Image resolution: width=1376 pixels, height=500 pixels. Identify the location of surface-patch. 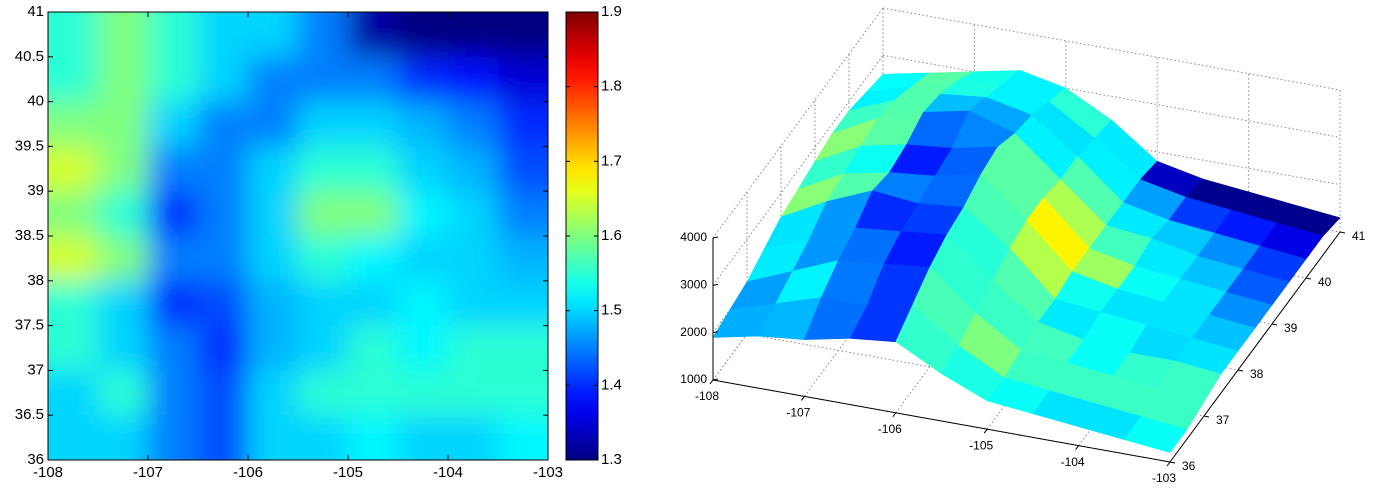
(1155, 434).